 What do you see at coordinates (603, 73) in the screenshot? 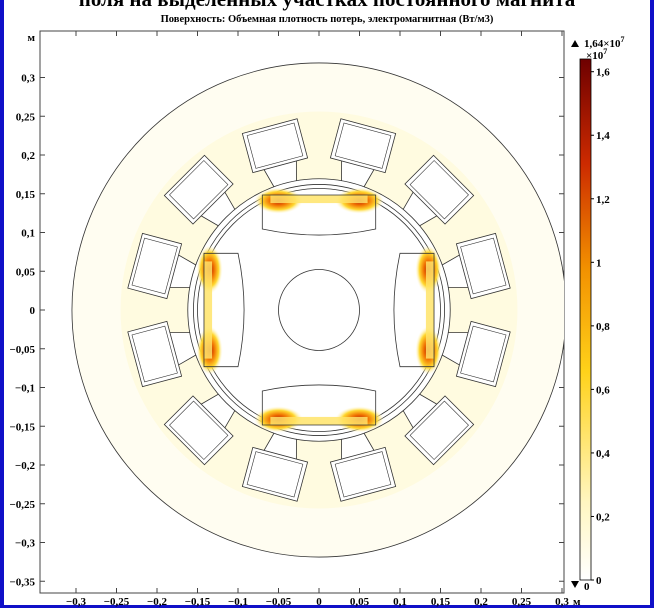
I see `colorbar-tick-label: 1,6` at bounding box center [603, 73].